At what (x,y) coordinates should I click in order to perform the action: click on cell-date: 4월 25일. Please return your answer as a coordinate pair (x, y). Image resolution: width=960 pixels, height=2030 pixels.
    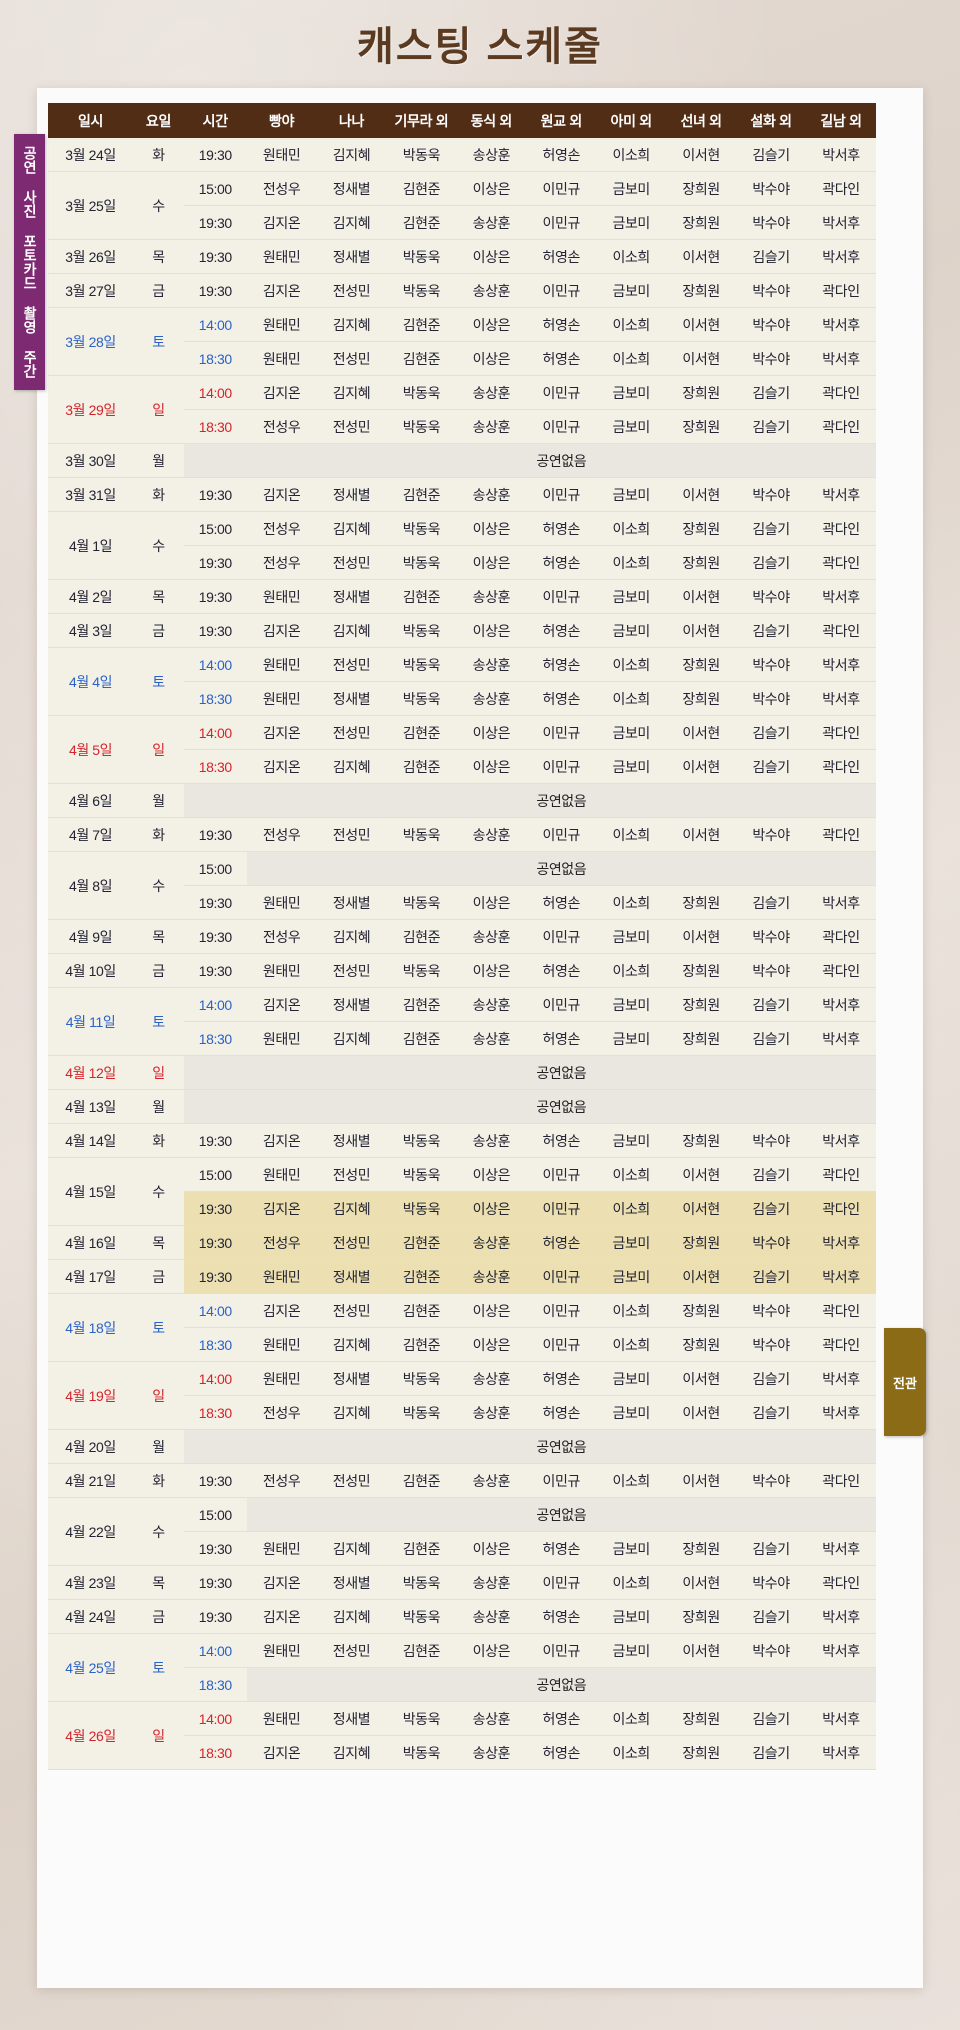
    Looking at the image, I should click on (91, 1667).